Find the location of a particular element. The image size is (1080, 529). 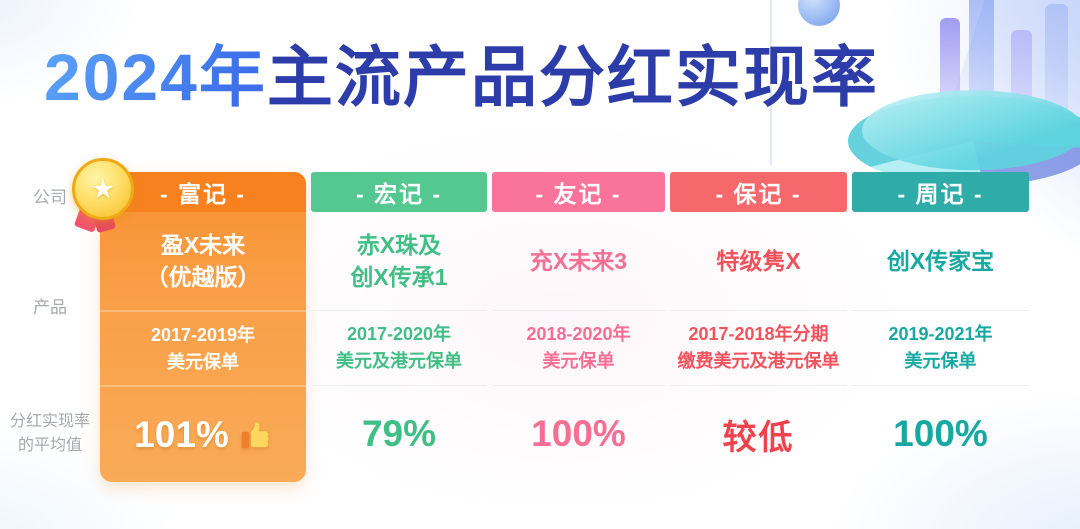

company-header: - 周记 - is located at coordinates (940, 192).